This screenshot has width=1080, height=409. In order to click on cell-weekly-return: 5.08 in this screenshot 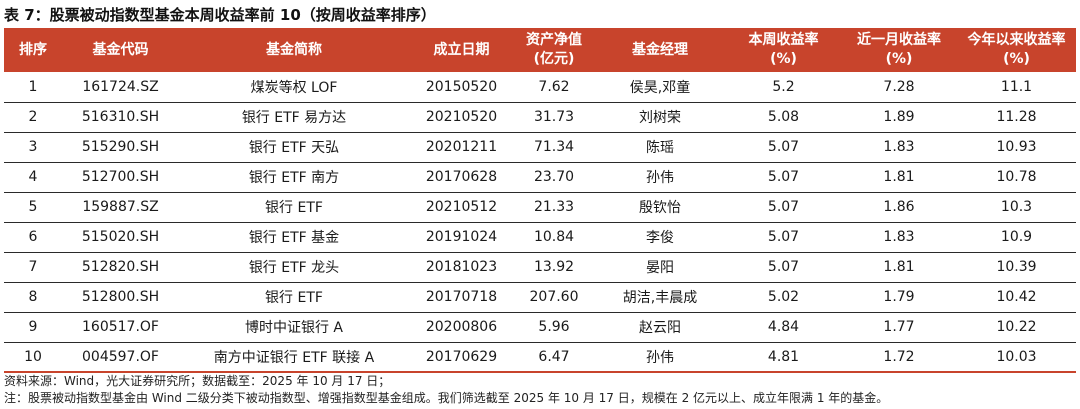, I will do `click(783, 117)`.